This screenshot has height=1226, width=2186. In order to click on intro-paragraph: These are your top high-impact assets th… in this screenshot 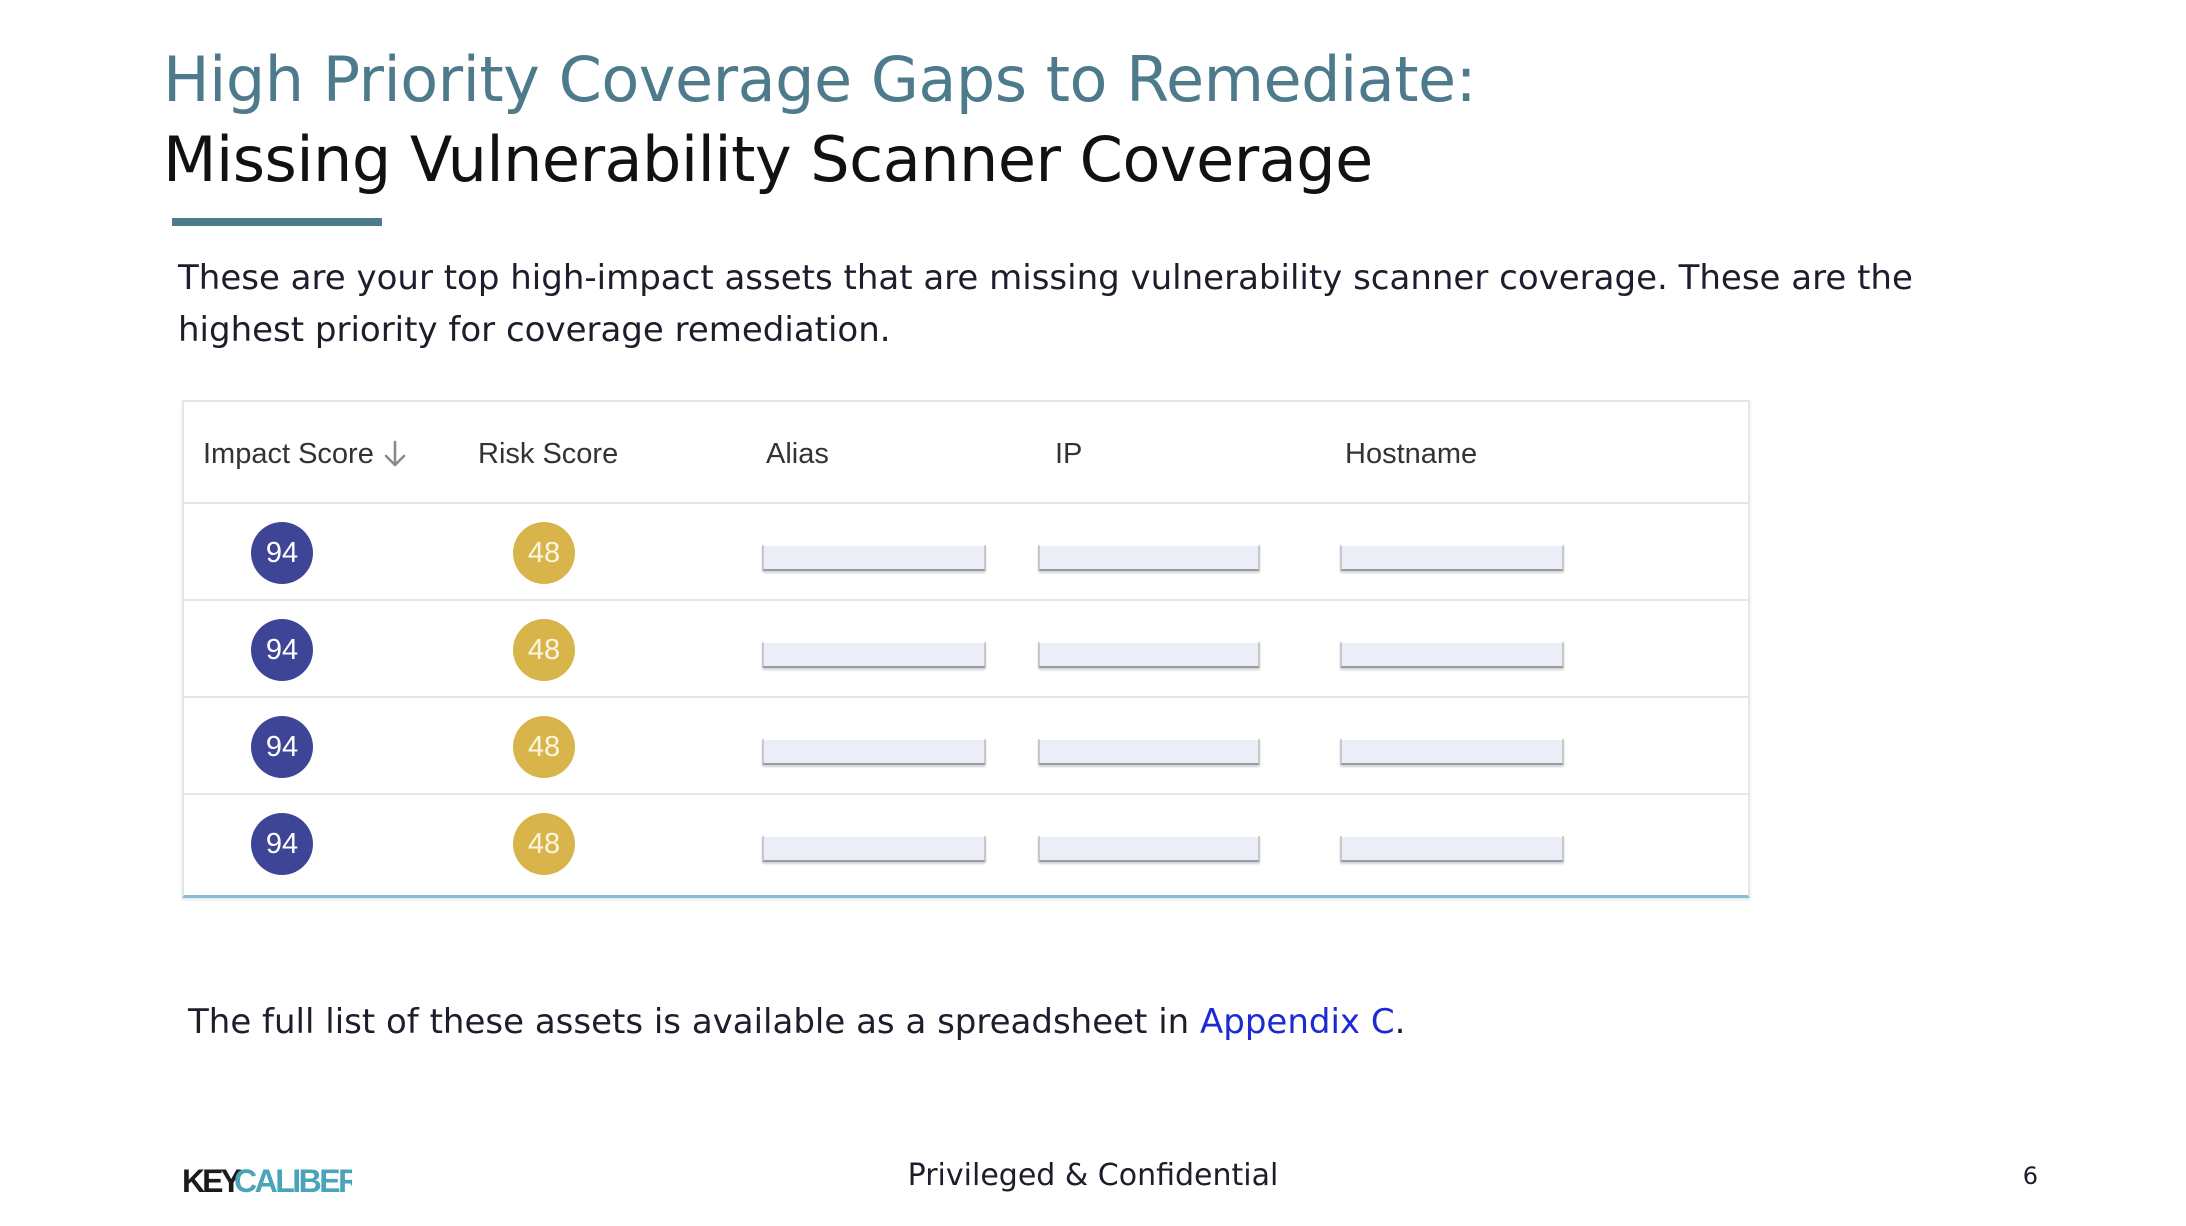, I will do `click(1045, 304)`.